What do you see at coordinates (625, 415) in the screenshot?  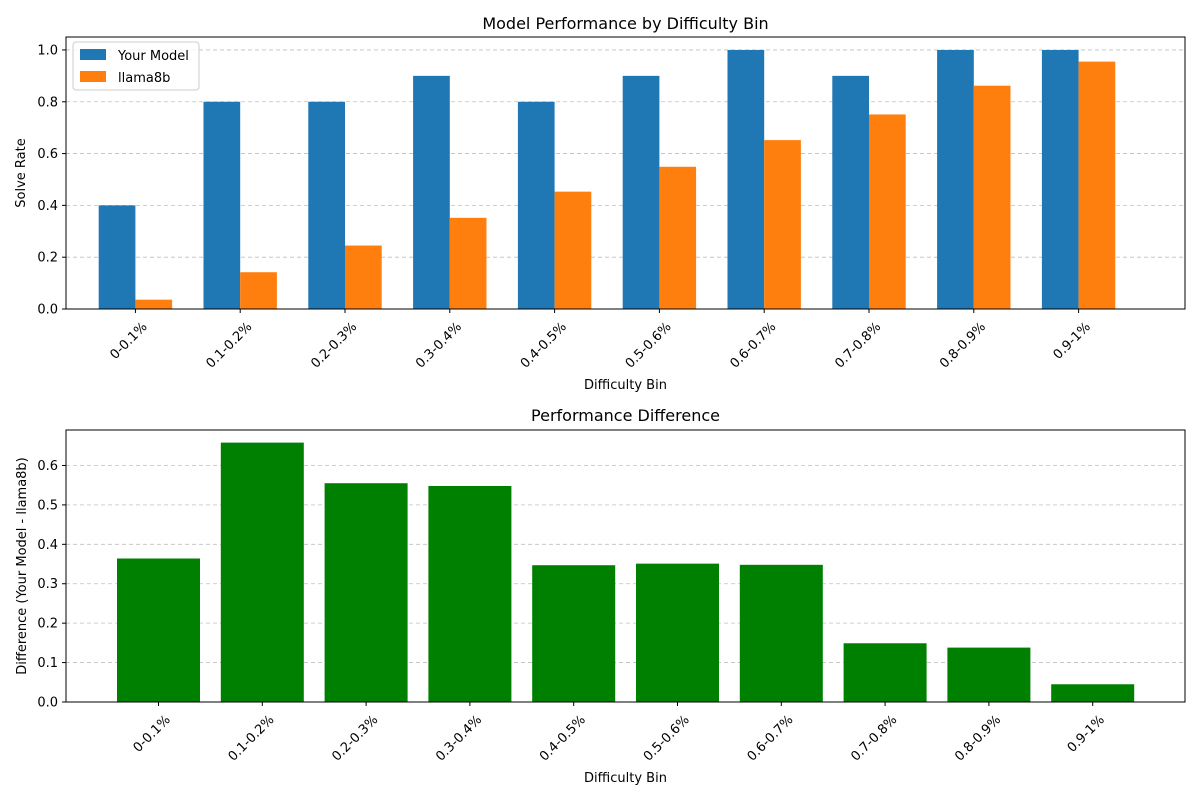 I see `chart-bottom-title: Performance Difference` at bounding box center [625, 415].